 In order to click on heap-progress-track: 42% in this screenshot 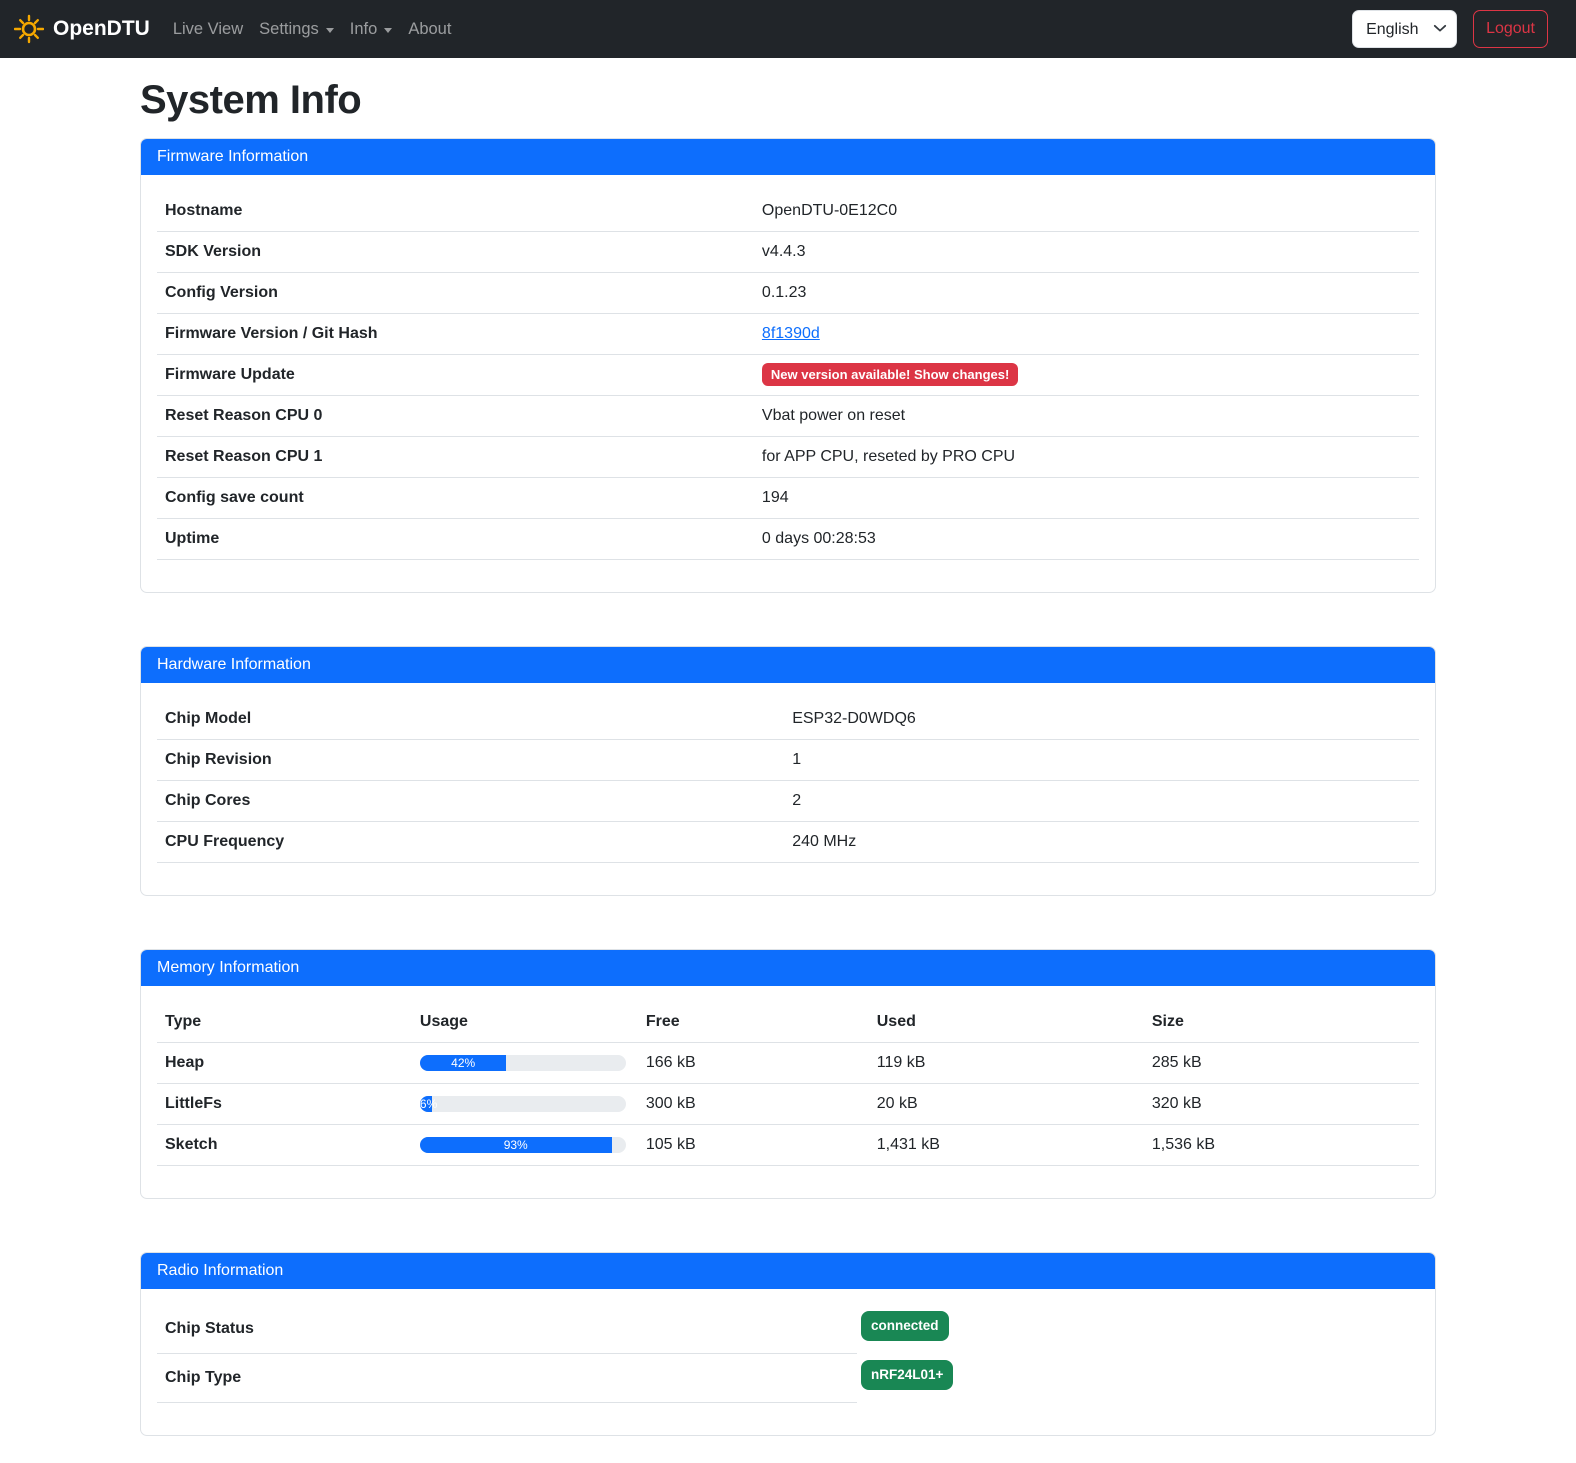, I will do `click(522, 1063)`.